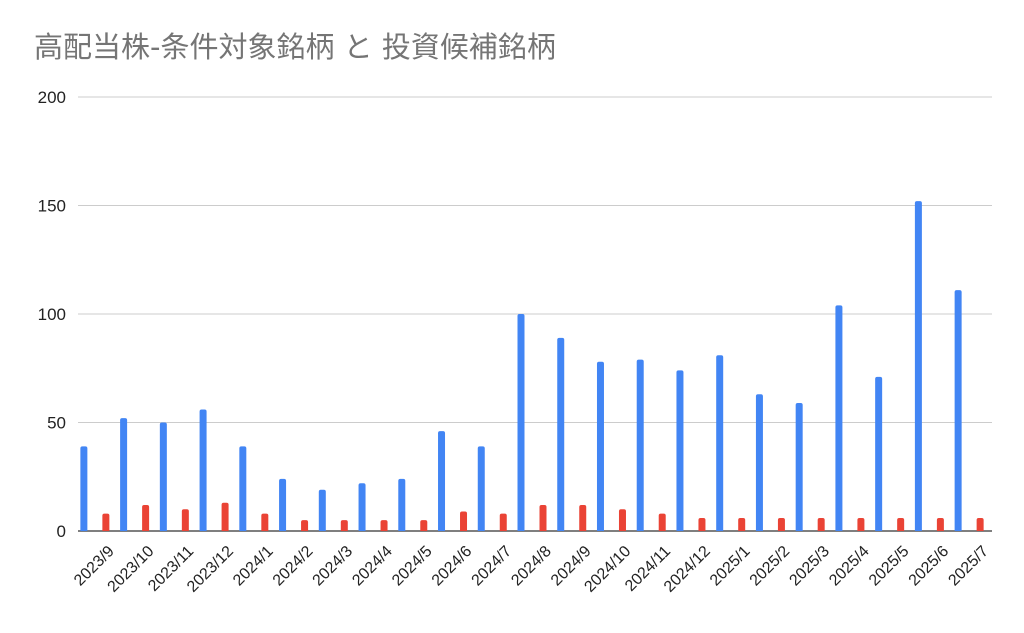 The width and height of the screenshot is (1024, 633). What do you see at coordinates (56, 423) in the screenshot?
I see `y-tick-label: 50` at bounding box center [56, 423].